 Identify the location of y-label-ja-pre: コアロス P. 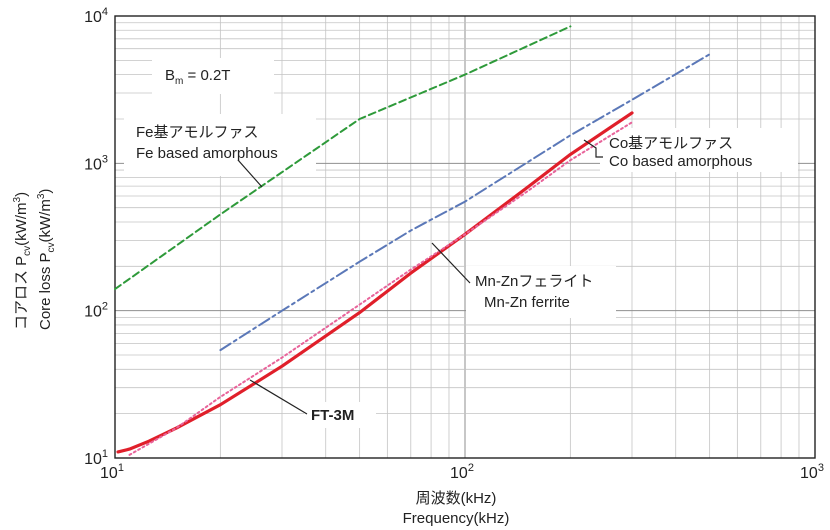
(21, 292).